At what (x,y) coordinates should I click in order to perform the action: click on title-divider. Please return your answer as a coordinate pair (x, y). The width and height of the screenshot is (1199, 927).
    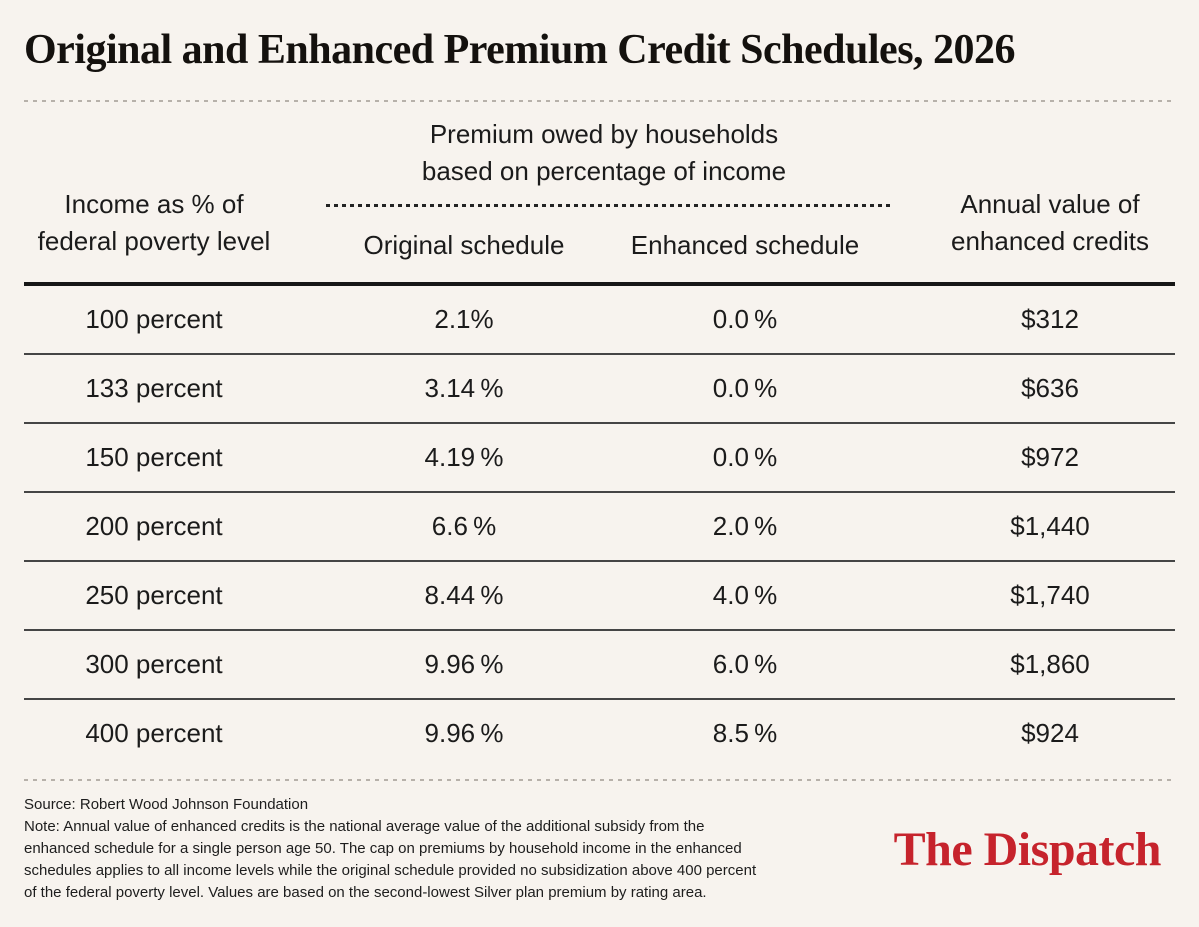
    Looking at the image, I should click on (599, 101).